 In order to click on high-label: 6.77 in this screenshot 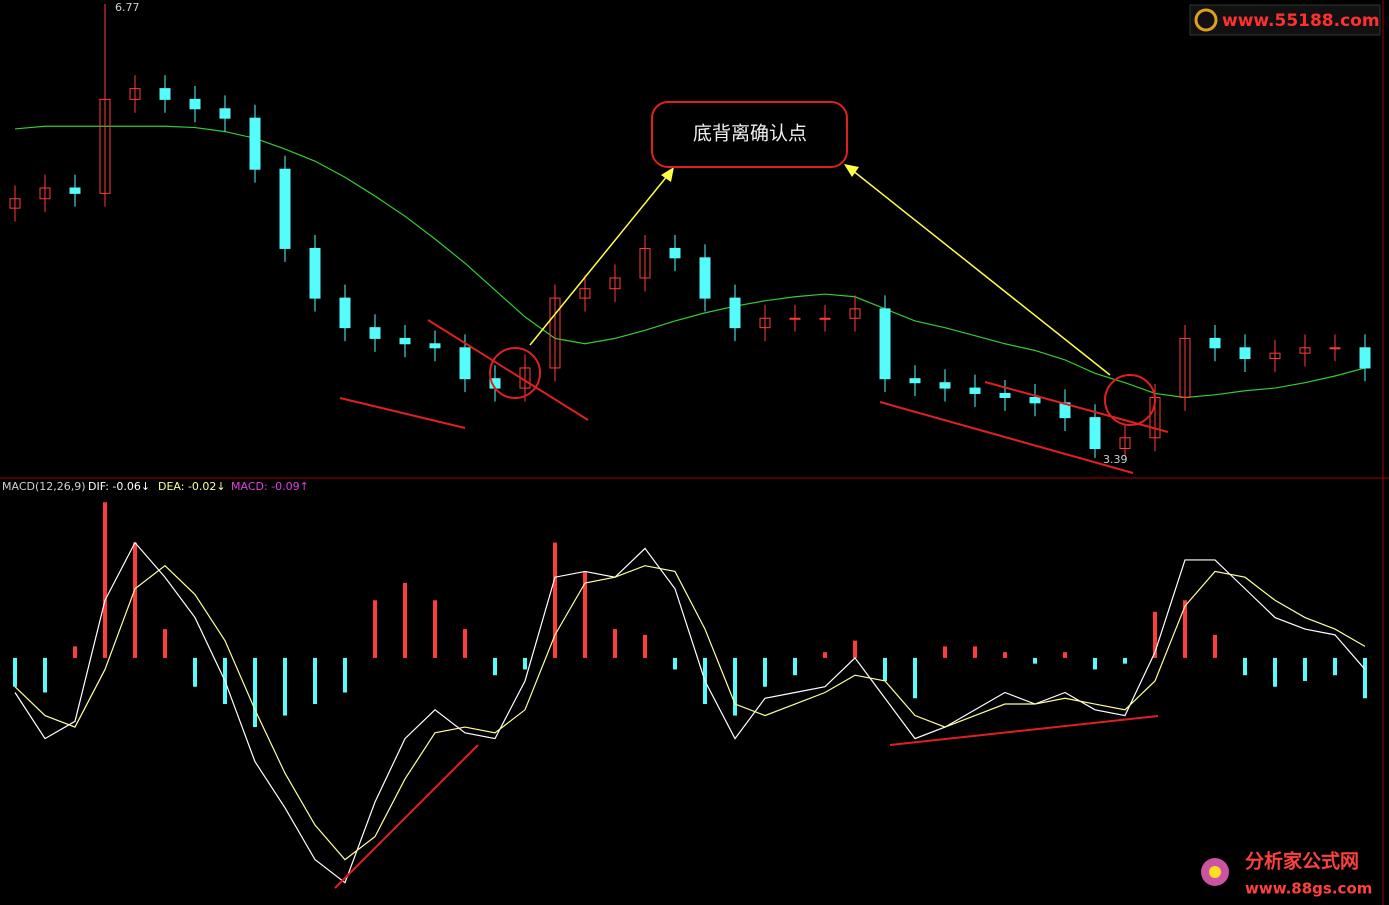, I will do `click(127, 7)`.